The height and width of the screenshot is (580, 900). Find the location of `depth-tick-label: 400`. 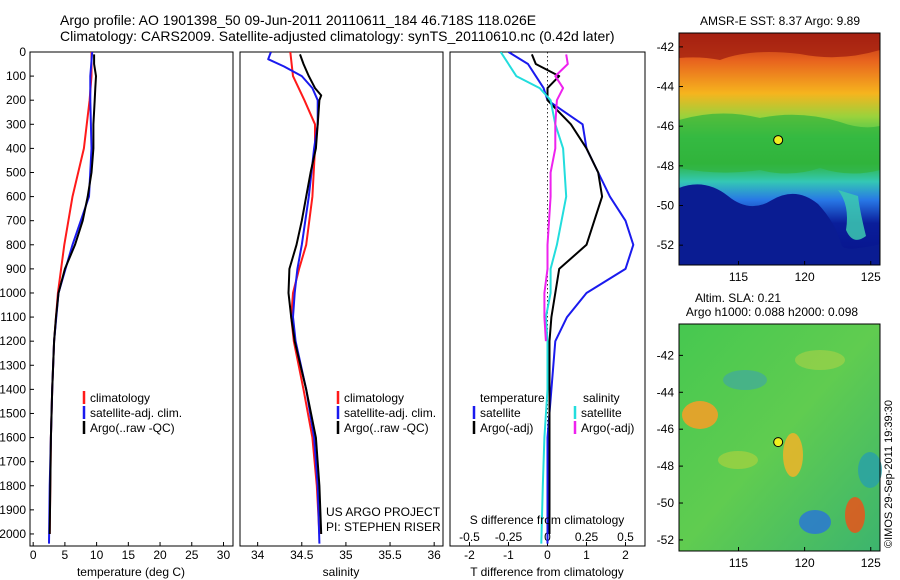

depth-tick-label: 400 is located at coordinates (16, 148).